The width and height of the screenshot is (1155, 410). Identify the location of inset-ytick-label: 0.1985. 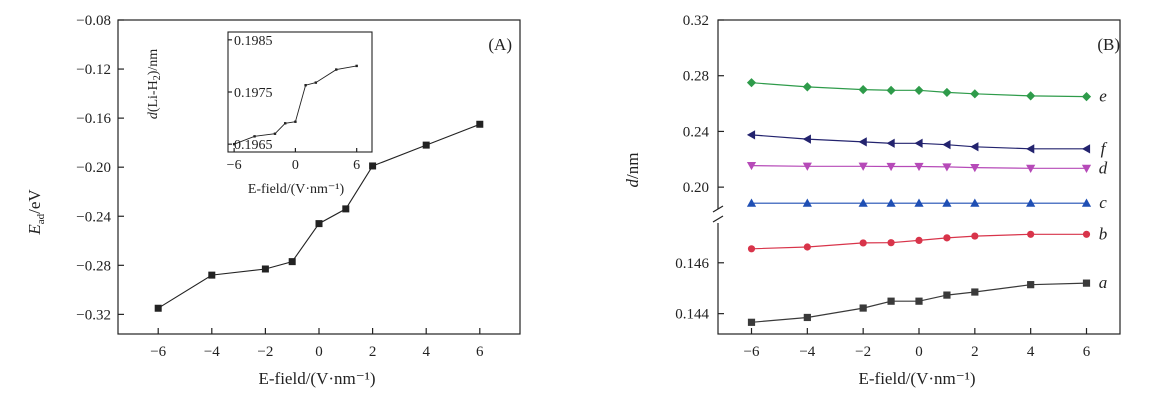
(253, 41).